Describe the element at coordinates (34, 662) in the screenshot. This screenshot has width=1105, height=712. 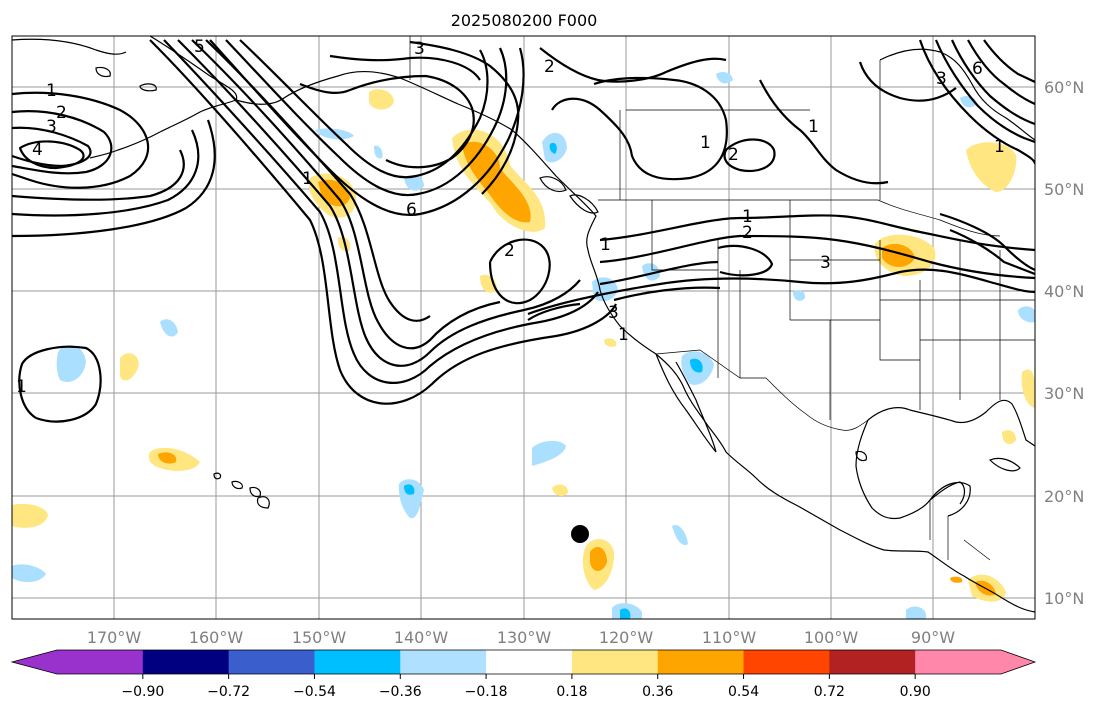
I see `colorbar-extend-low` at that location.